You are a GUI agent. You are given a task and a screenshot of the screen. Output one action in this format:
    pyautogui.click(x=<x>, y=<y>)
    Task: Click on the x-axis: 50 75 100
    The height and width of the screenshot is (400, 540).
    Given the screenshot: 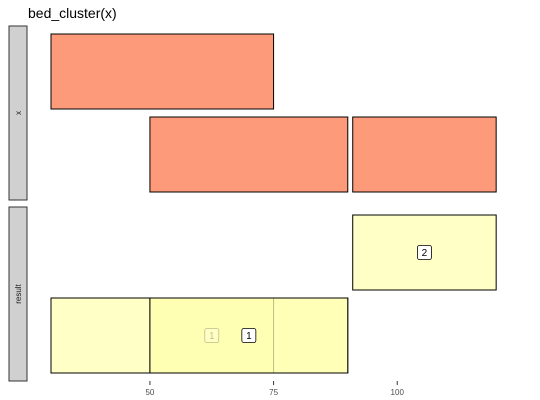 What is the action you would take?
    pyautogui.click(x=274, y=389)
    